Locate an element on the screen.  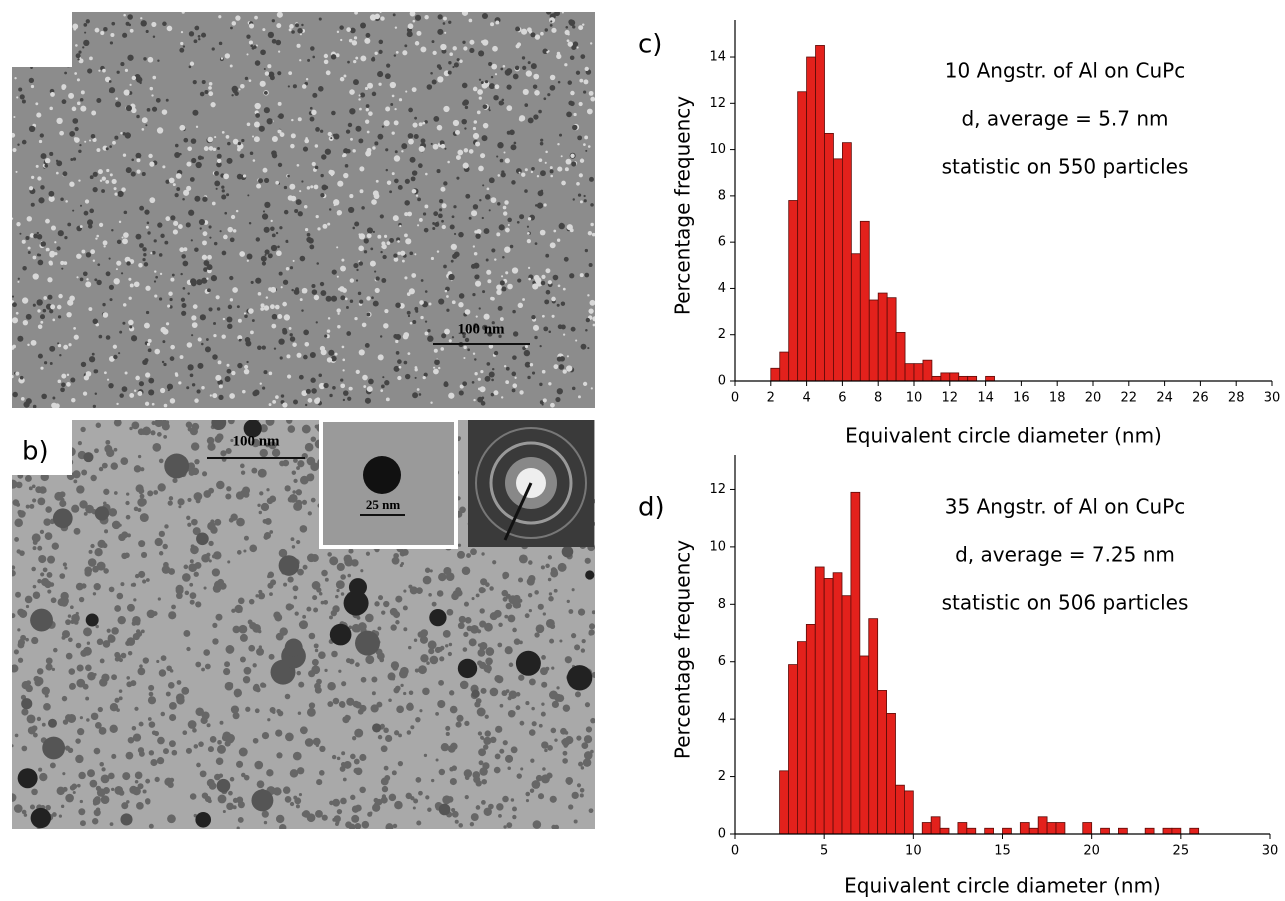
y-tick-label: 6 is located at coordinates (722, 661).